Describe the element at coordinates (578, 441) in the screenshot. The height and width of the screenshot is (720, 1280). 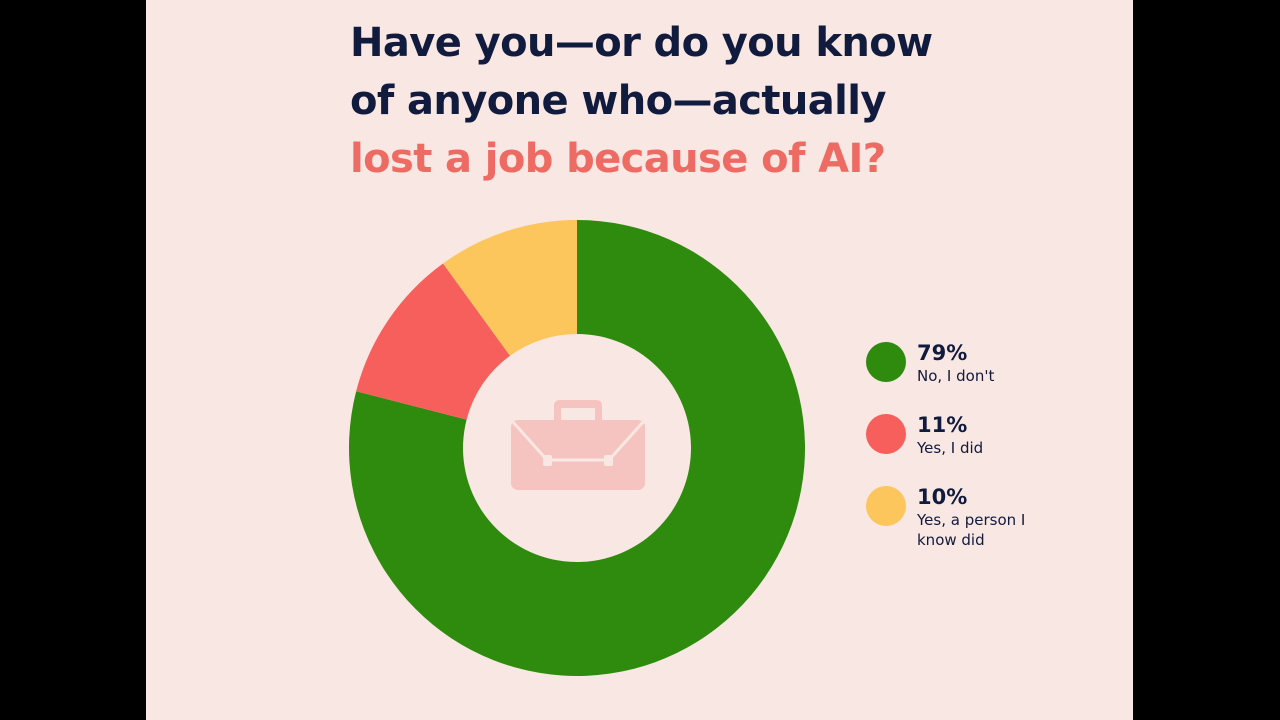
I see `briefcase-strap` at that location.